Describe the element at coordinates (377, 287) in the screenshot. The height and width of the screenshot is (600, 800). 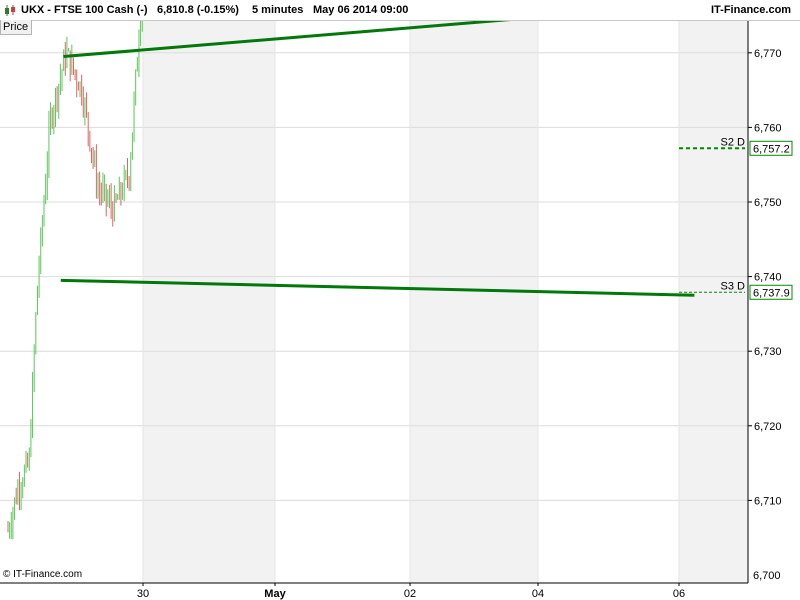
I see `trendline-lower-support` at that location.